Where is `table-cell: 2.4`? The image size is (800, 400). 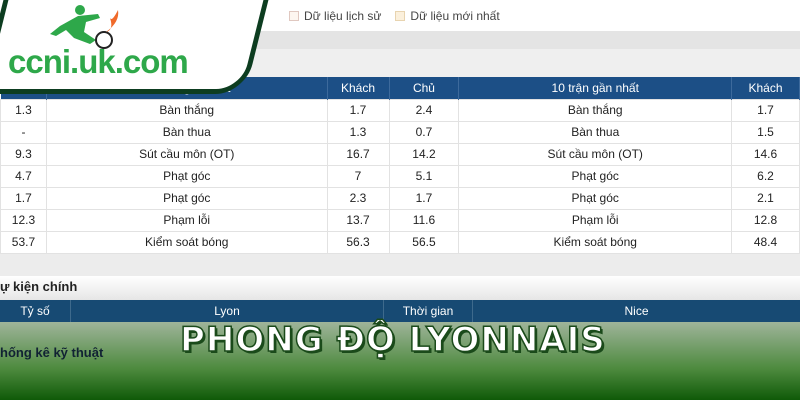 table-cell: 2.4 is located at coordinates (424, 110).